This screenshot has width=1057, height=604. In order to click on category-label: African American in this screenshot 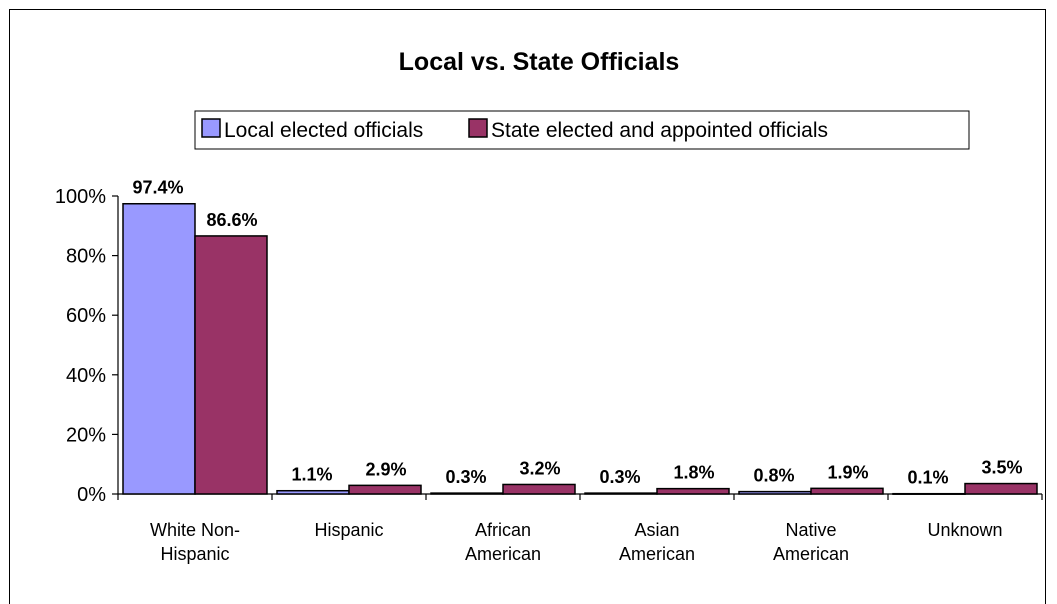, I will do `click(503, 542)`.